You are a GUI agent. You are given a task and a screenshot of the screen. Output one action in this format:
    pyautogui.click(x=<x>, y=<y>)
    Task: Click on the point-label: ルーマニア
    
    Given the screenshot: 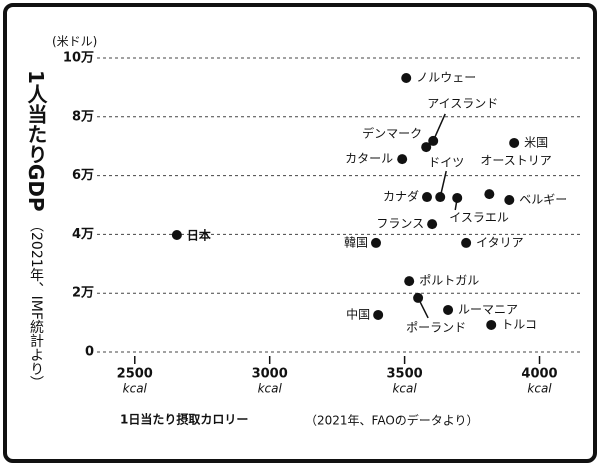 What is the action you would take?
    pyautogui.click(x=488, y=309)
    